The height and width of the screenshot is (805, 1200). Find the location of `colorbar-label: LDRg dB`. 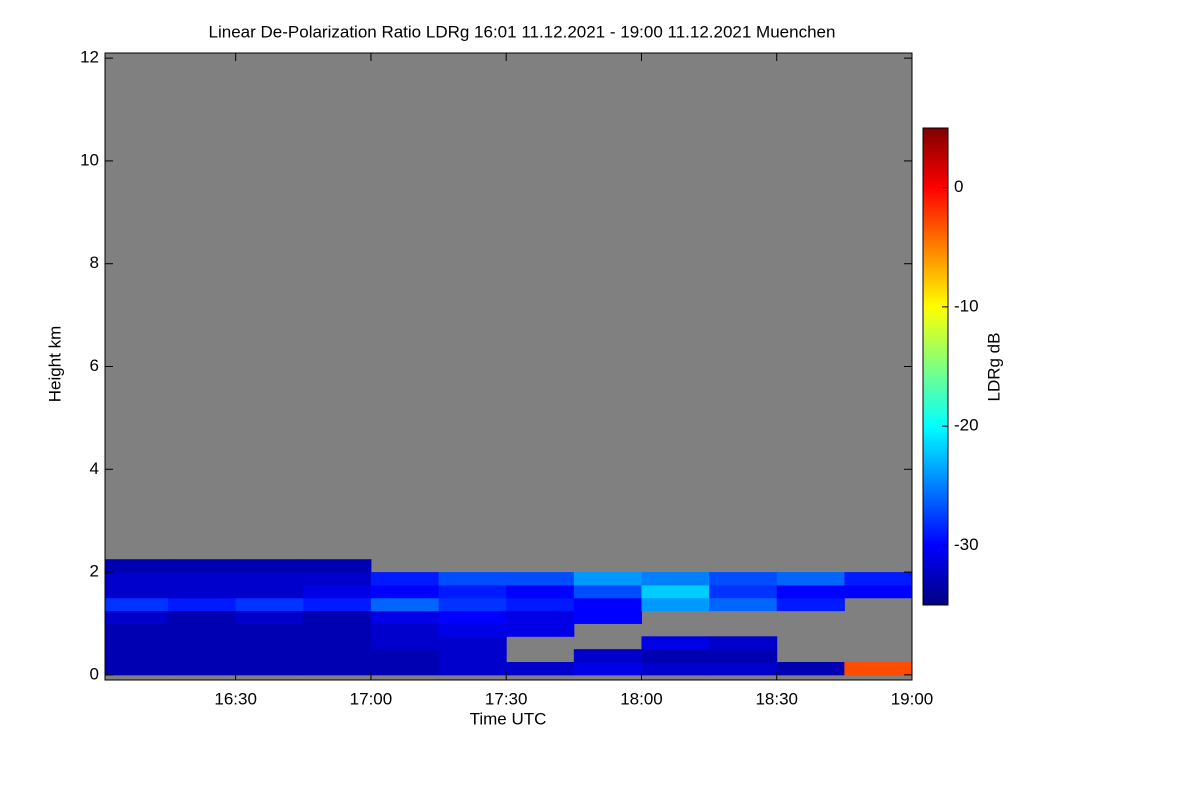

colorbar-label: LDRg dB is located at coordinates (993, 367).